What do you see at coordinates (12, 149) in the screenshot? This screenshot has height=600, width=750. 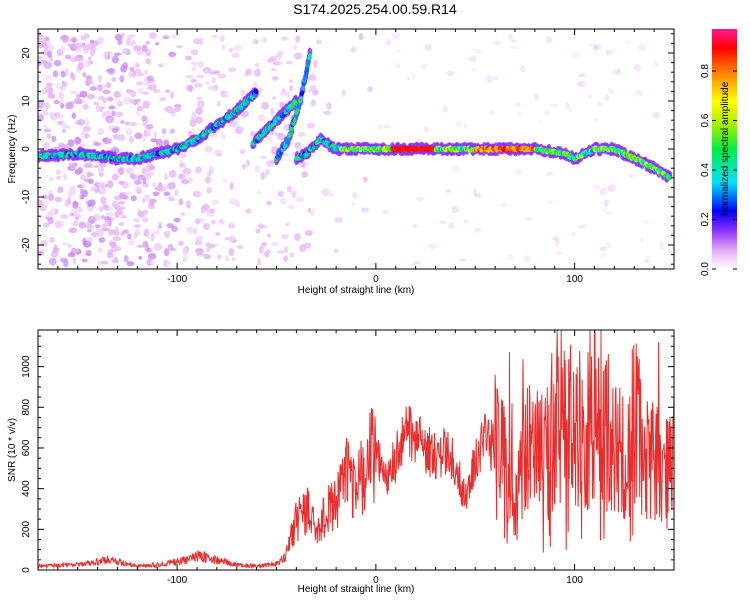 I see `spectrogram-y-label: Frequency (Hz)` at bounding box center [12, 149].